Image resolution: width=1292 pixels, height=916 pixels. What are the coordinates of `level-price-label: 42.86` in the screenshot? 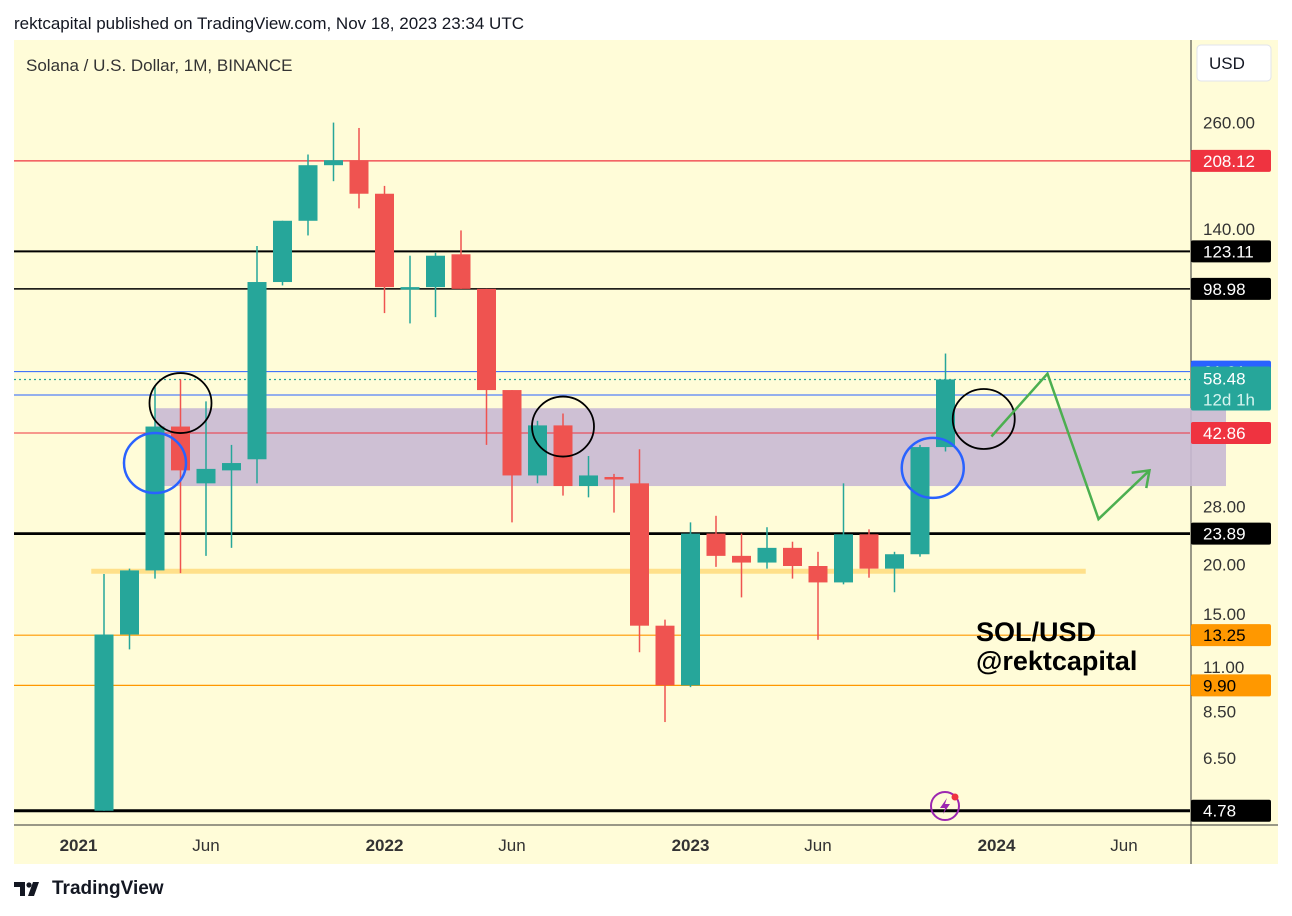 It's located at (1231, 433).